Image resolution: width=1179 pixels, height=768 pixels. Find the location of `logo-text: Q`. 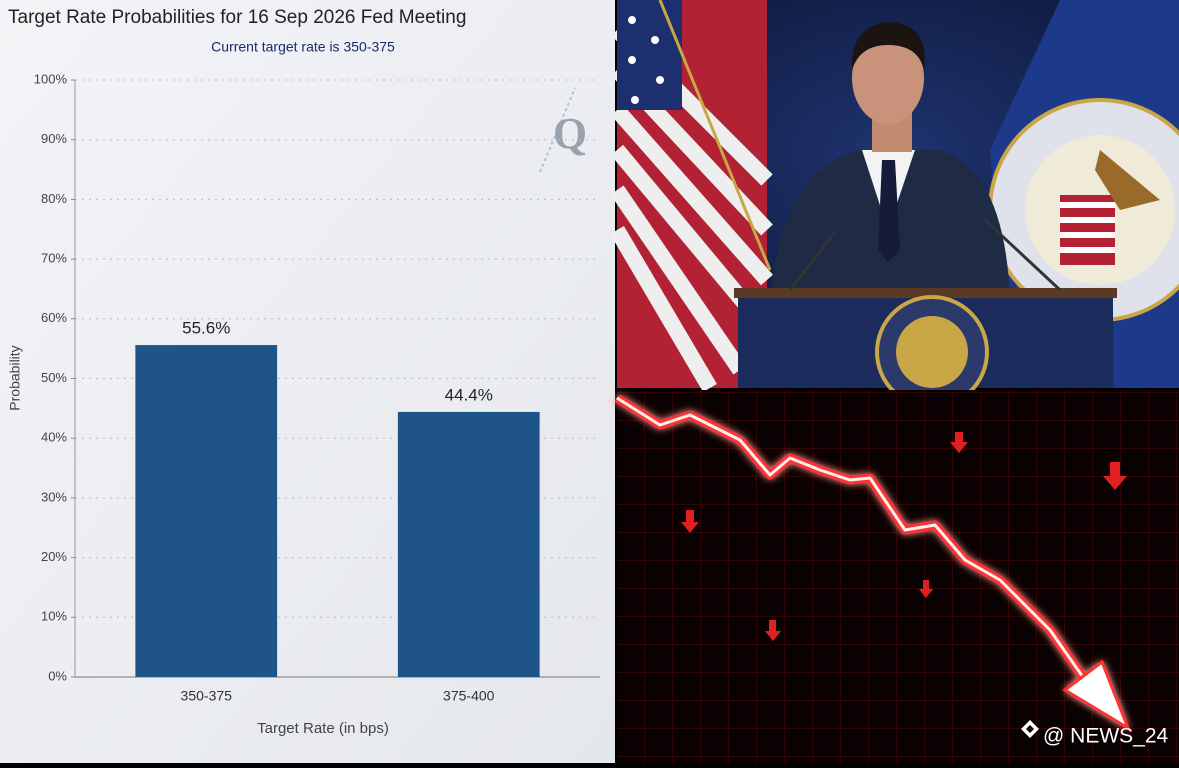

logo-text: Q is located at coordinates (570, 133).